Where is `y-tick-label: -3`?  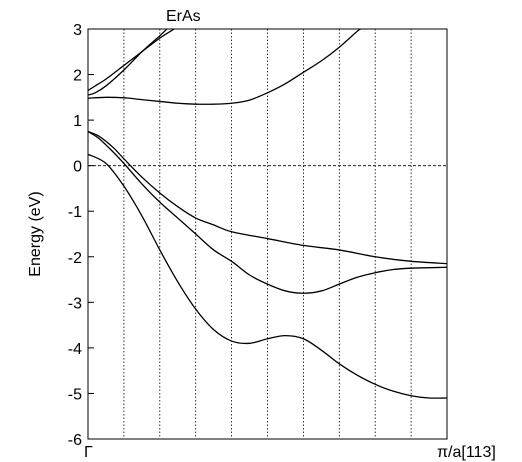 y-tick-label: -3 is located at coordinates (75, 303).